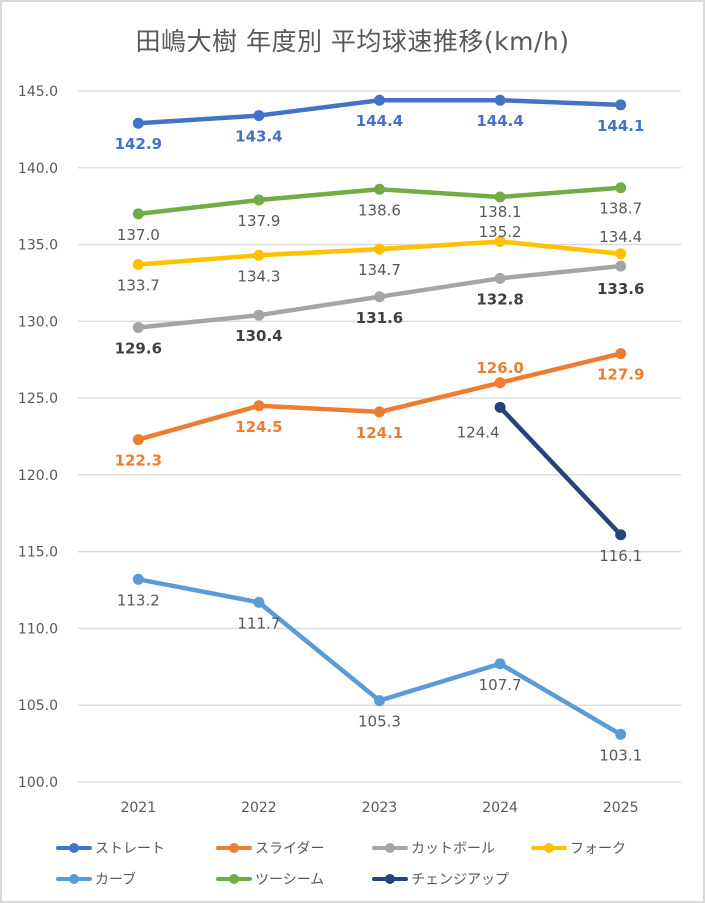  What do you see at coordinates (38, 92) in the screenshot?
I see `y-tick-label: 145.0` at bounding box center [38, 92].